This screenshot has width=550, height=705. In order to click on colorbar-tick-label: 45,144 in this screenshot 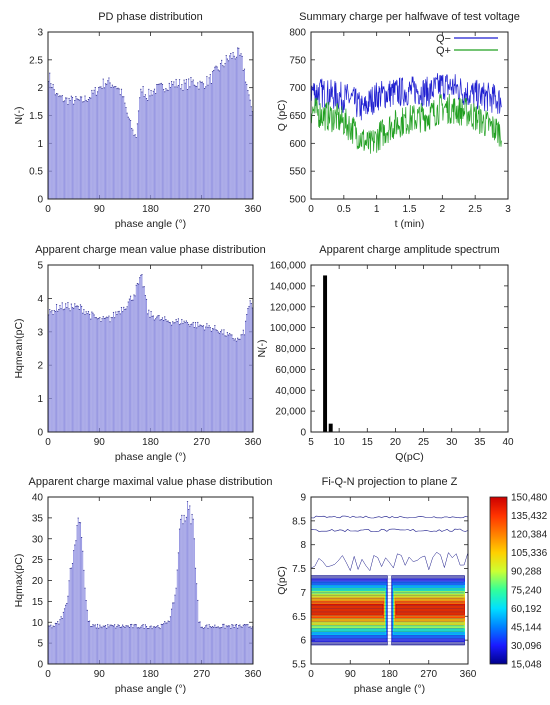, I will do `click(526, 627)`.